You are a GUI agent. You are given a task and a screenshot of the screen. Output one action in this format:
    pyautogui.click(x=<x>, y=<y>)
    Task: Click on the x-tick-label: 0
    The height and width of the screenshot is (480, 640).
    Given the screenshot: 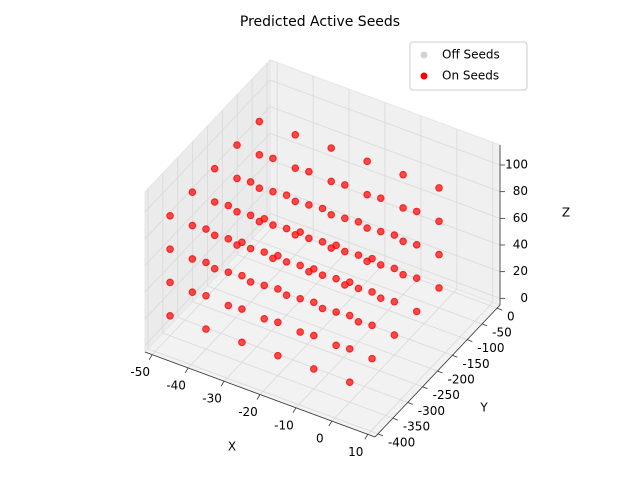 What is the action you would take?
    pyautogui.click(x=320, y=439)
    